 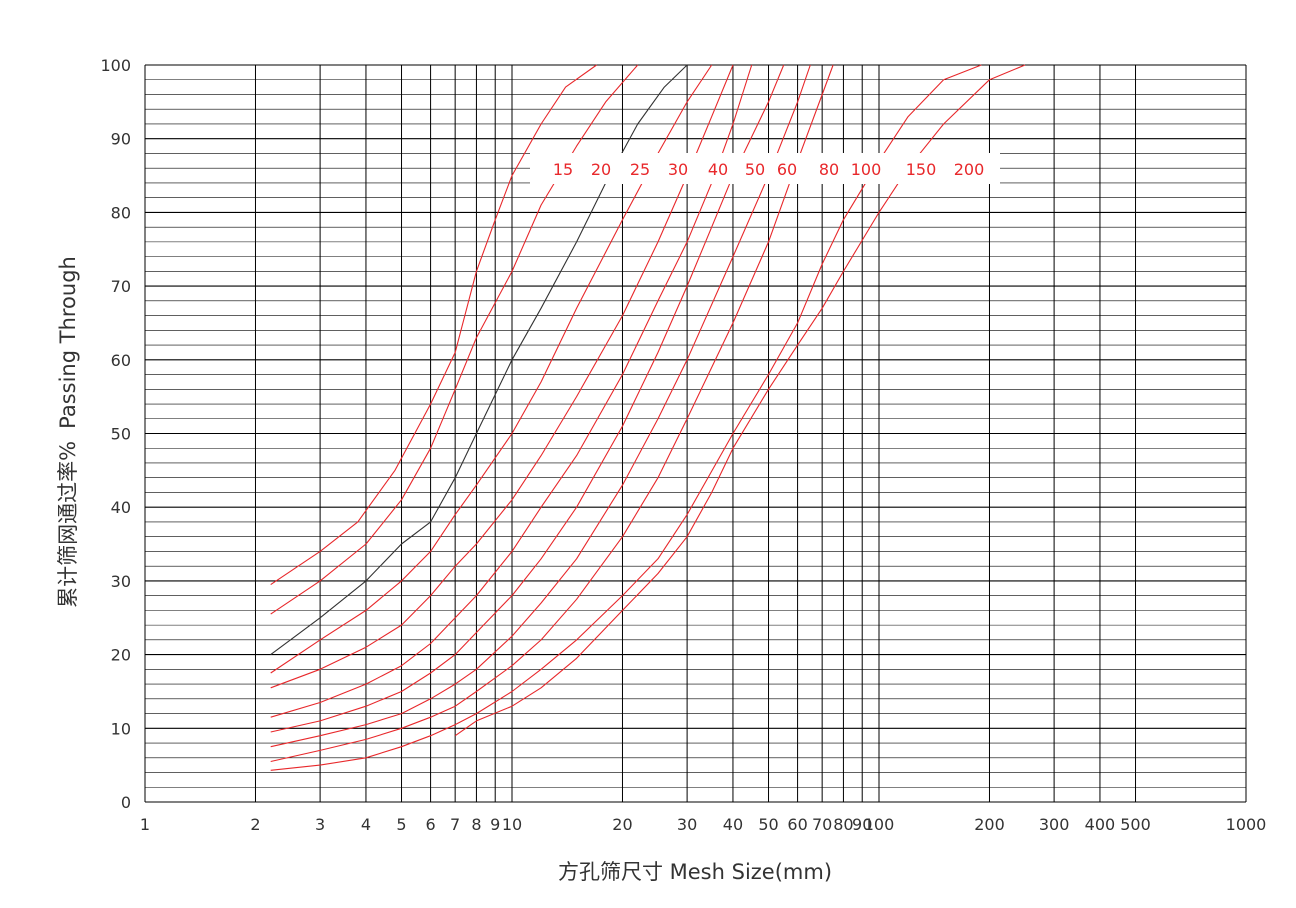 What do you see at coordinates (401, 824) in the screenshot?
I see `x-tick-label: 5` at bounding box center [401, 824].